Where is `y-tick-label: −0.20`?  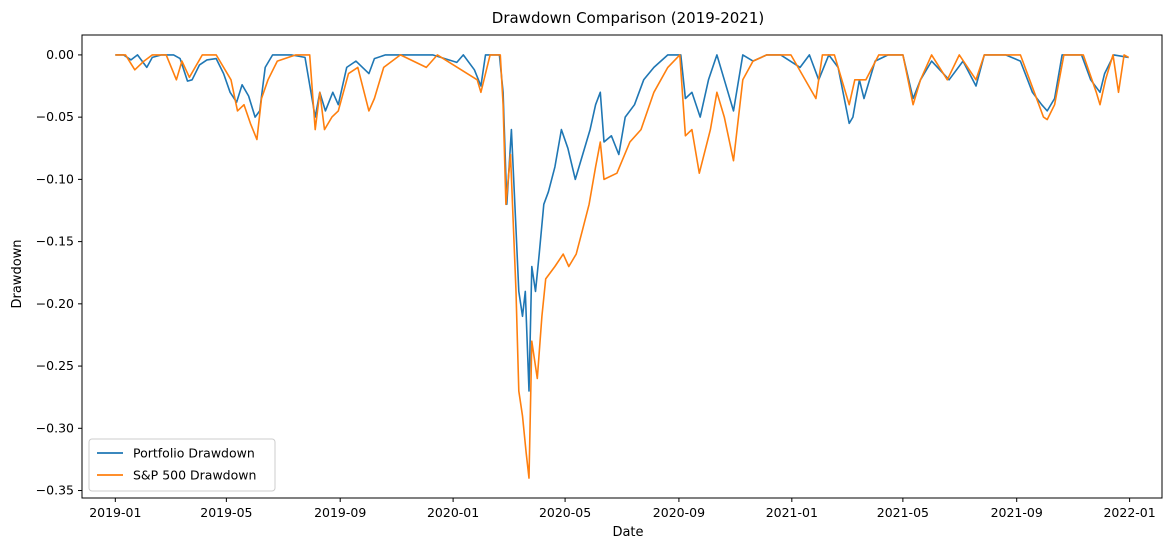 y-tick-label: −0.20 is located at coordinates (55, 303).